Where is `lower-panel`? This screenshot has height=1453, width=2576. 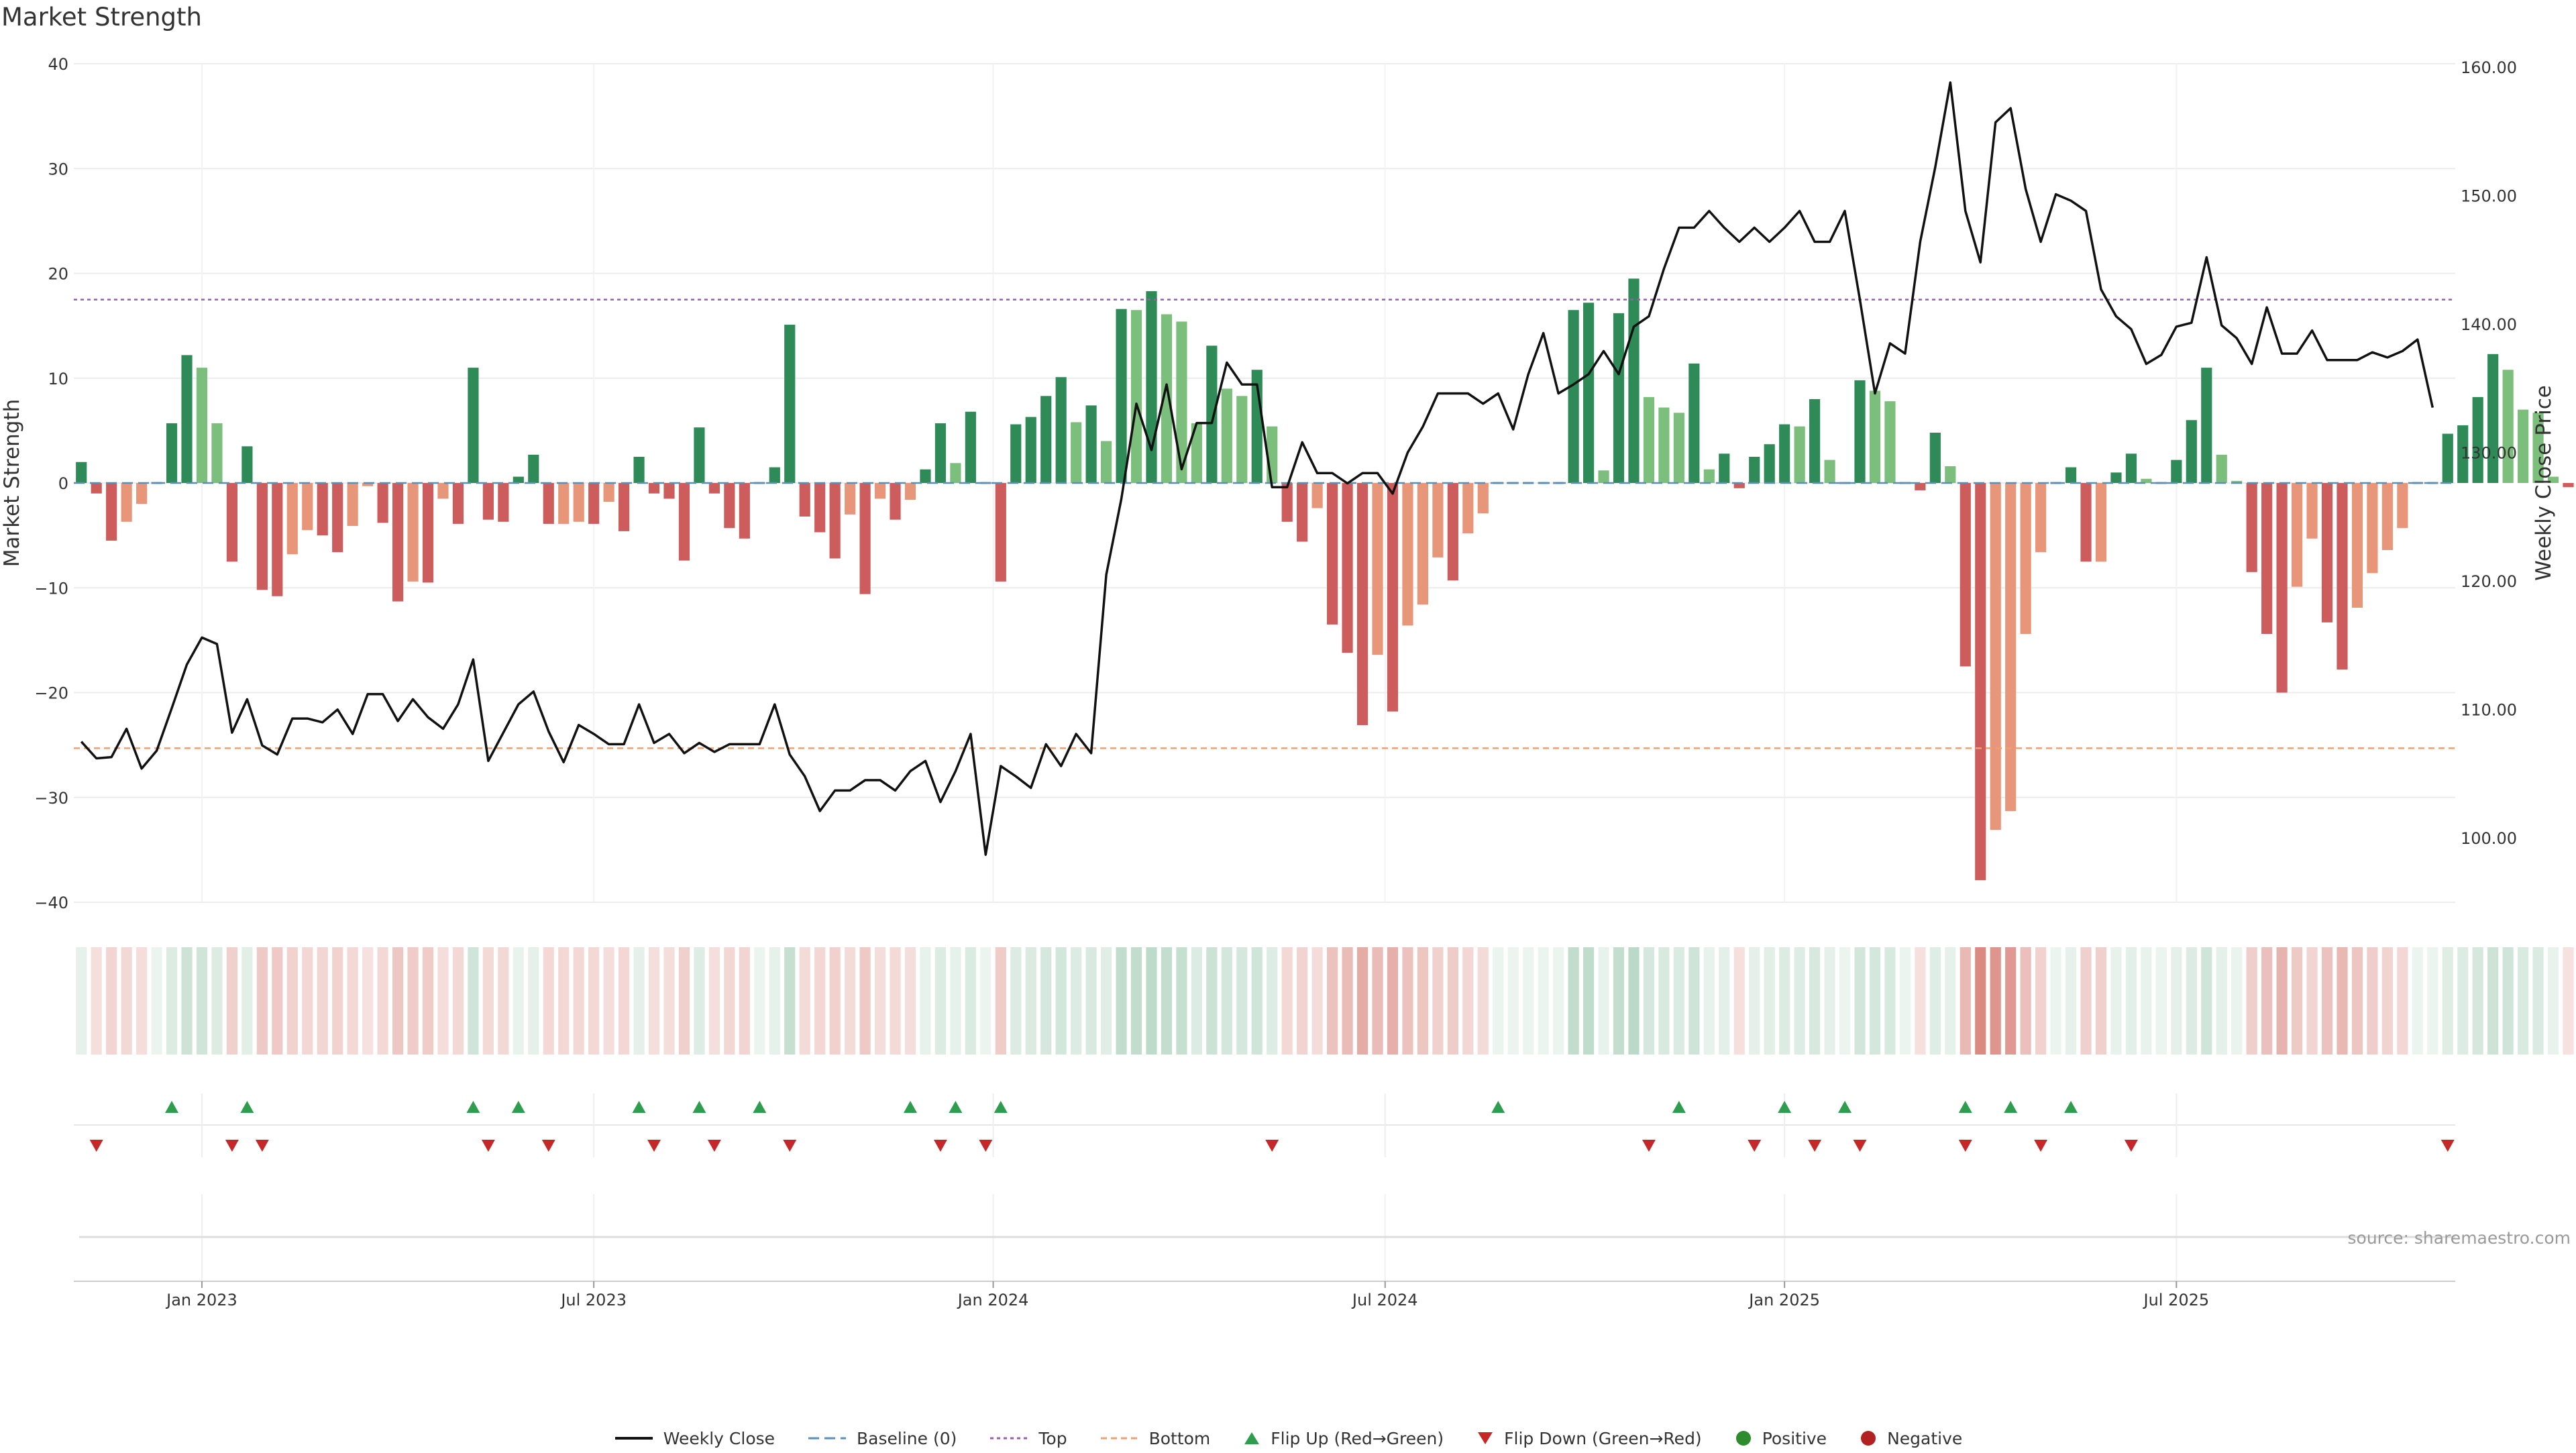
lower-panel is located at coordinates (1267, 1237).